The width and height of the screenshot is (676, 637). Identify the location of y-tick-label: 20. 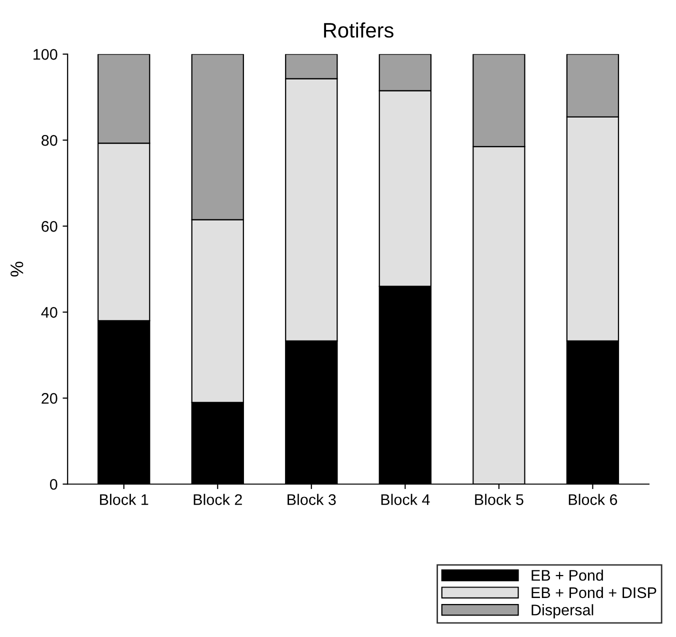
(50, 398).